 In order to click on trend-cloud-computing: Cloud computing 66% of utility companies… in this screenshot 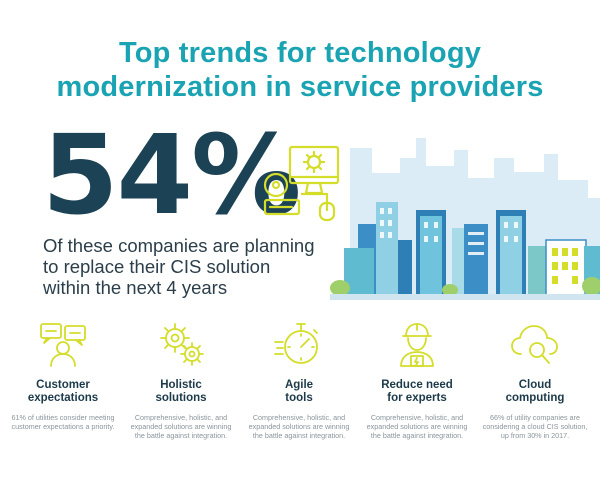, I will do `click(535, 380)`.